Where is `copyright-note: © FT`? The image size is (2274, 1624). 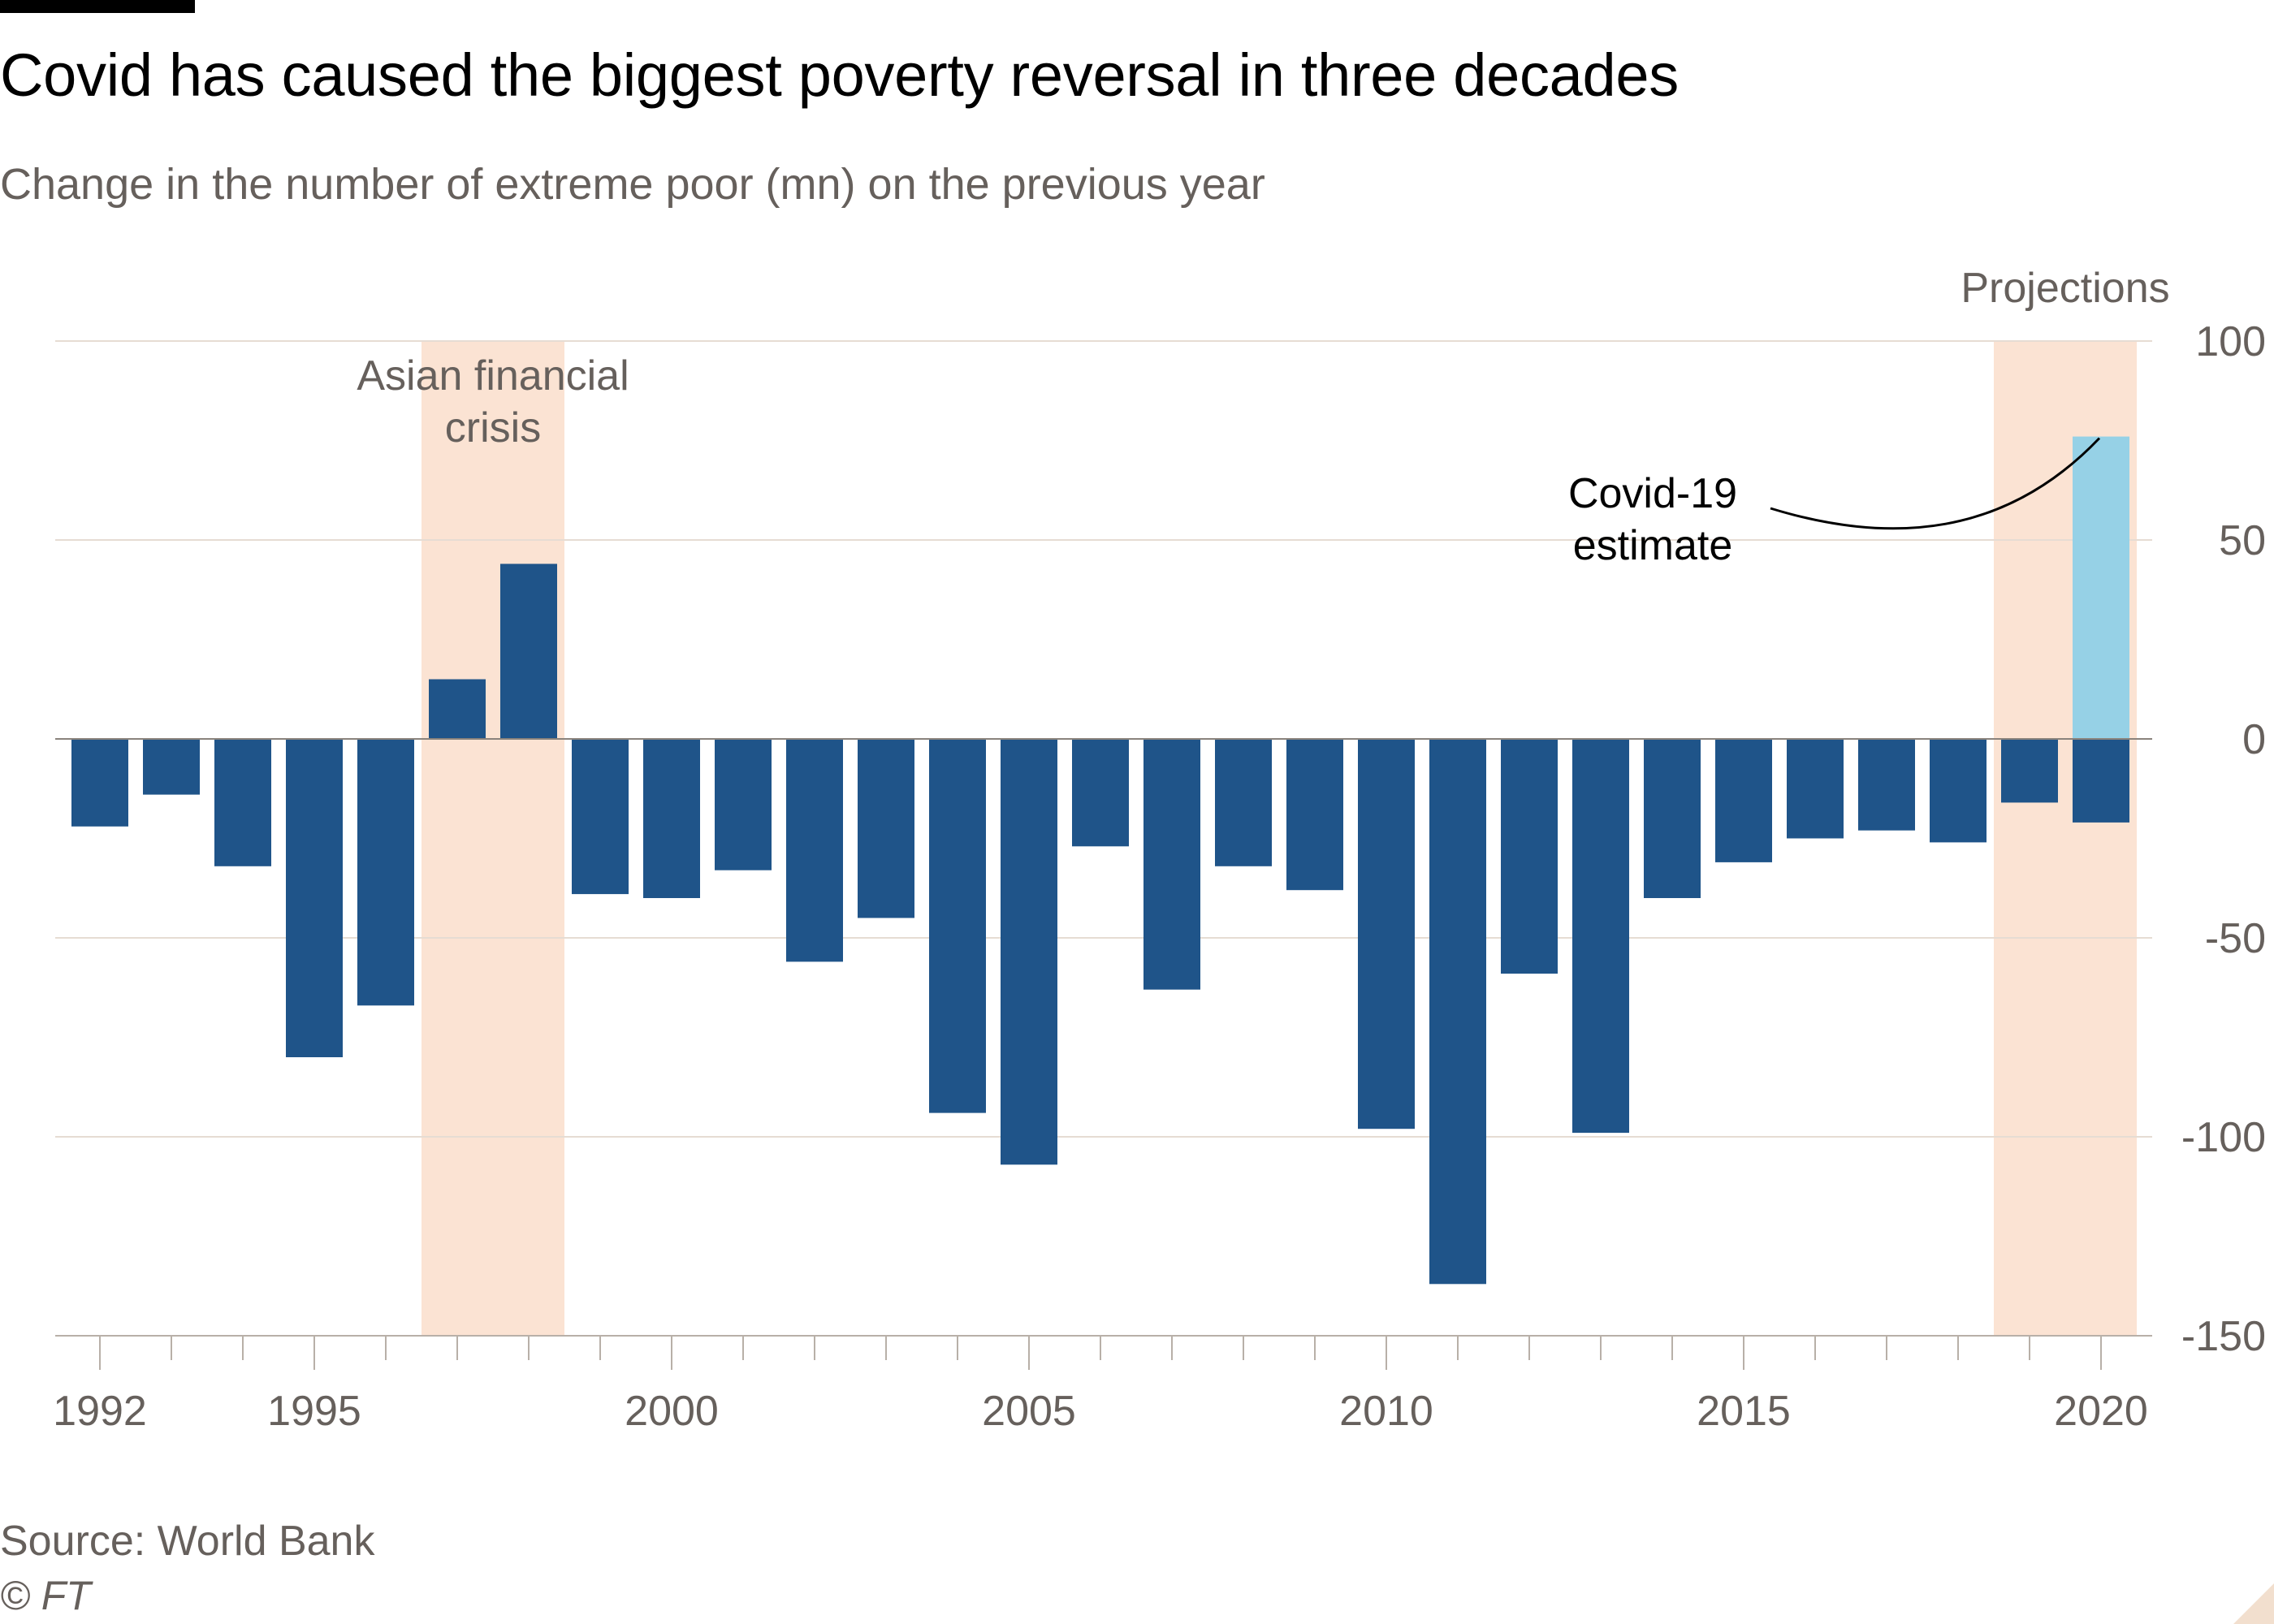 copyright-note: © FT is located at coordinates (46, 1596).